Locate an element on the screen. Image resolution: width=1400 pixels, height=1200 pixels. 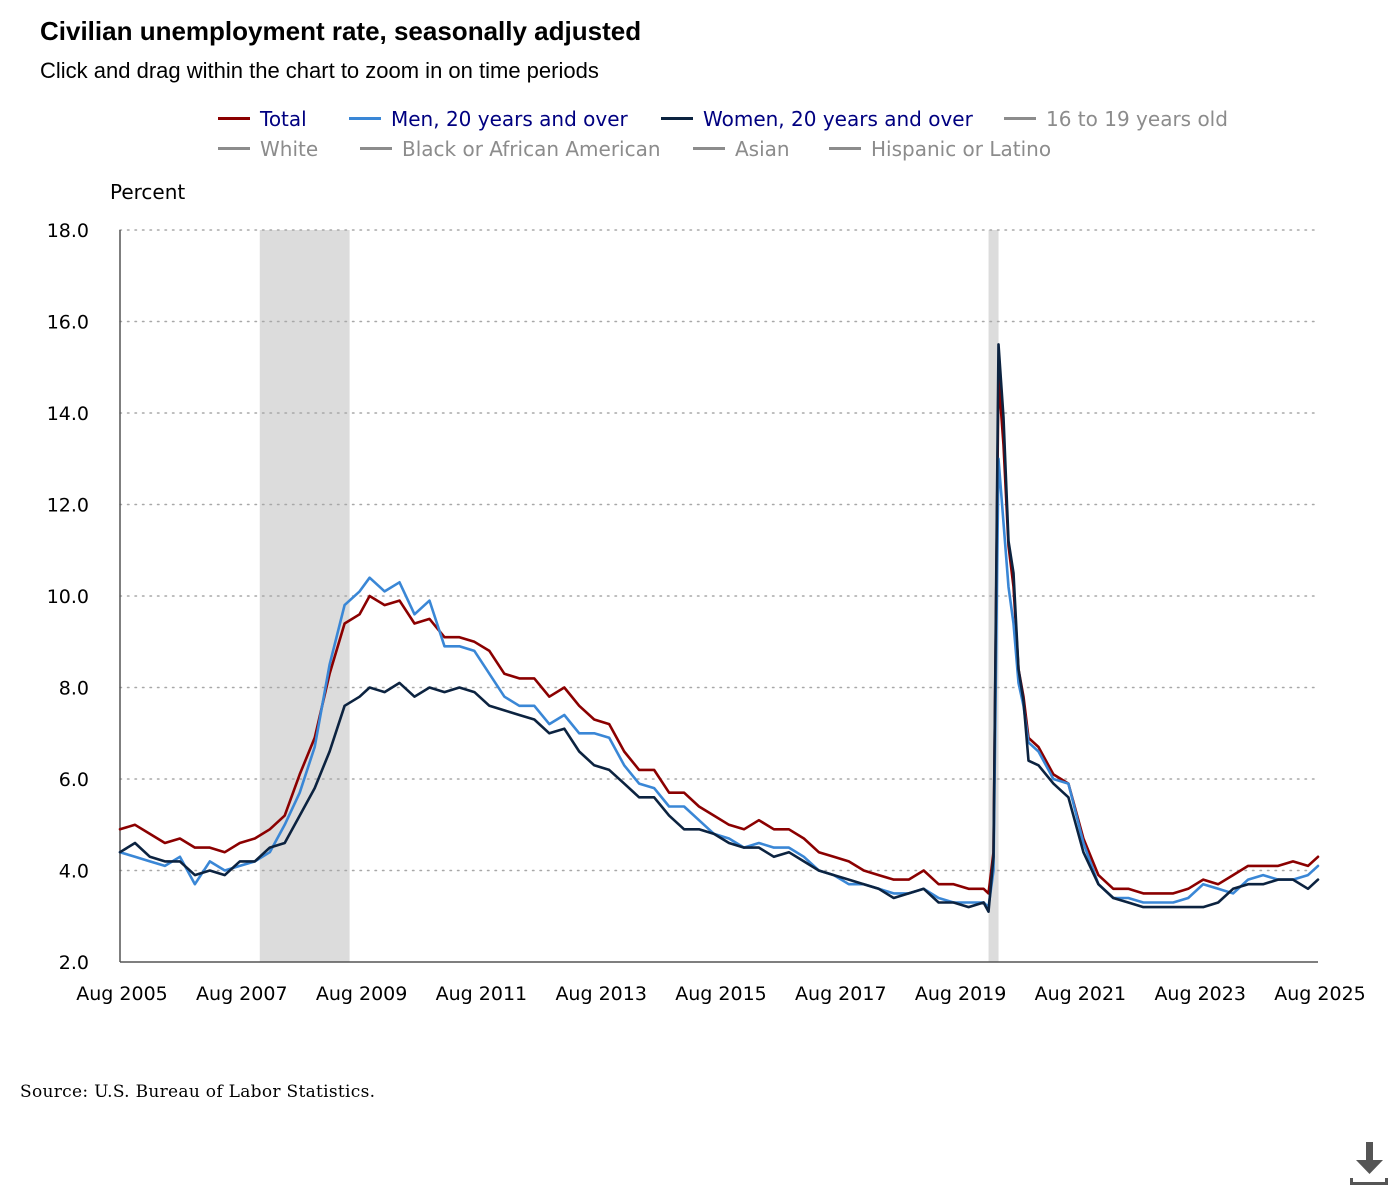
y-tick-label: 4.0 is located at coordinates (74, 872).